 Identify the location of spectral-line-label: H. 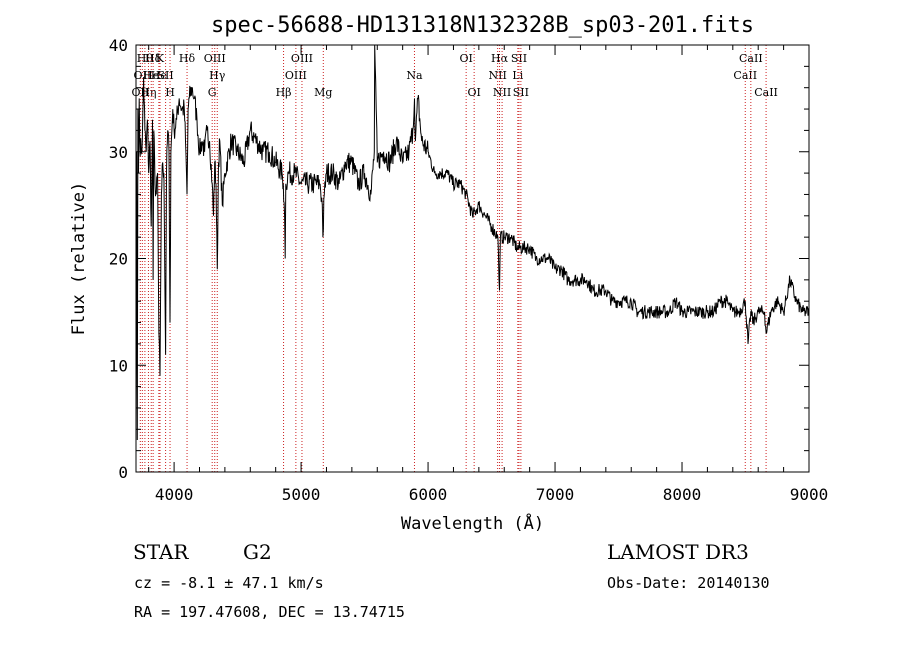
(170, 92).